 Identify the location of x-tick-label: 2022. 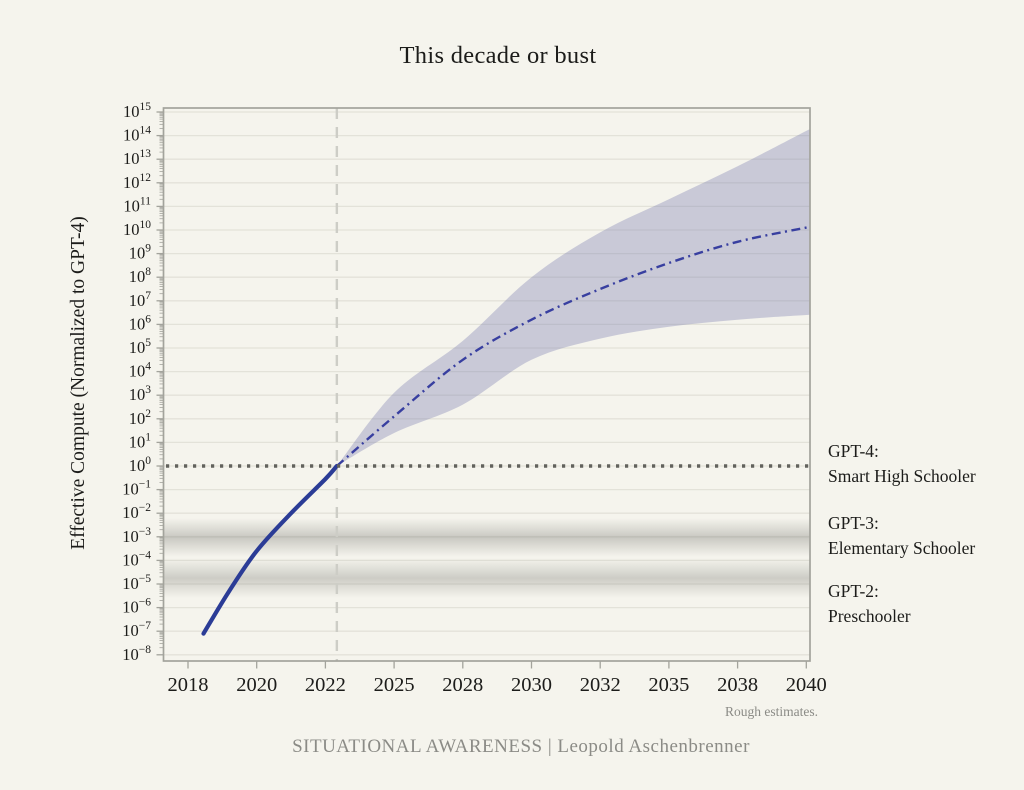
(325, 685).